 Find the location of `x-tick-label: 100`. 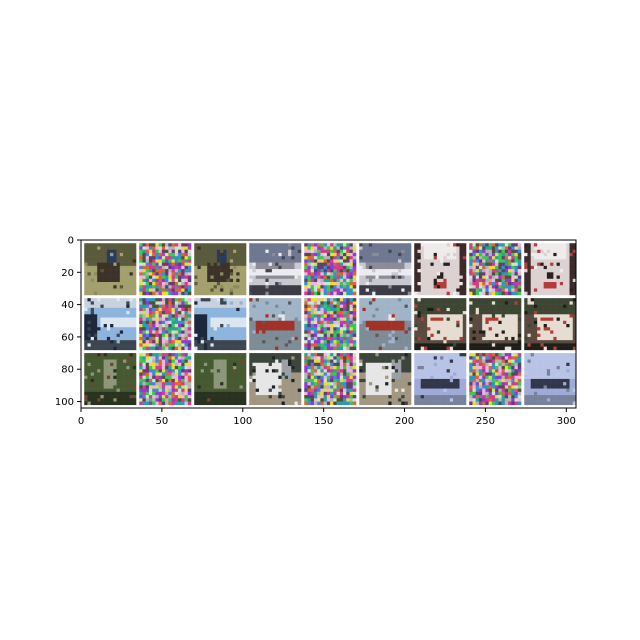

x-tick-label: 100 is located at coordinates (242, 421).